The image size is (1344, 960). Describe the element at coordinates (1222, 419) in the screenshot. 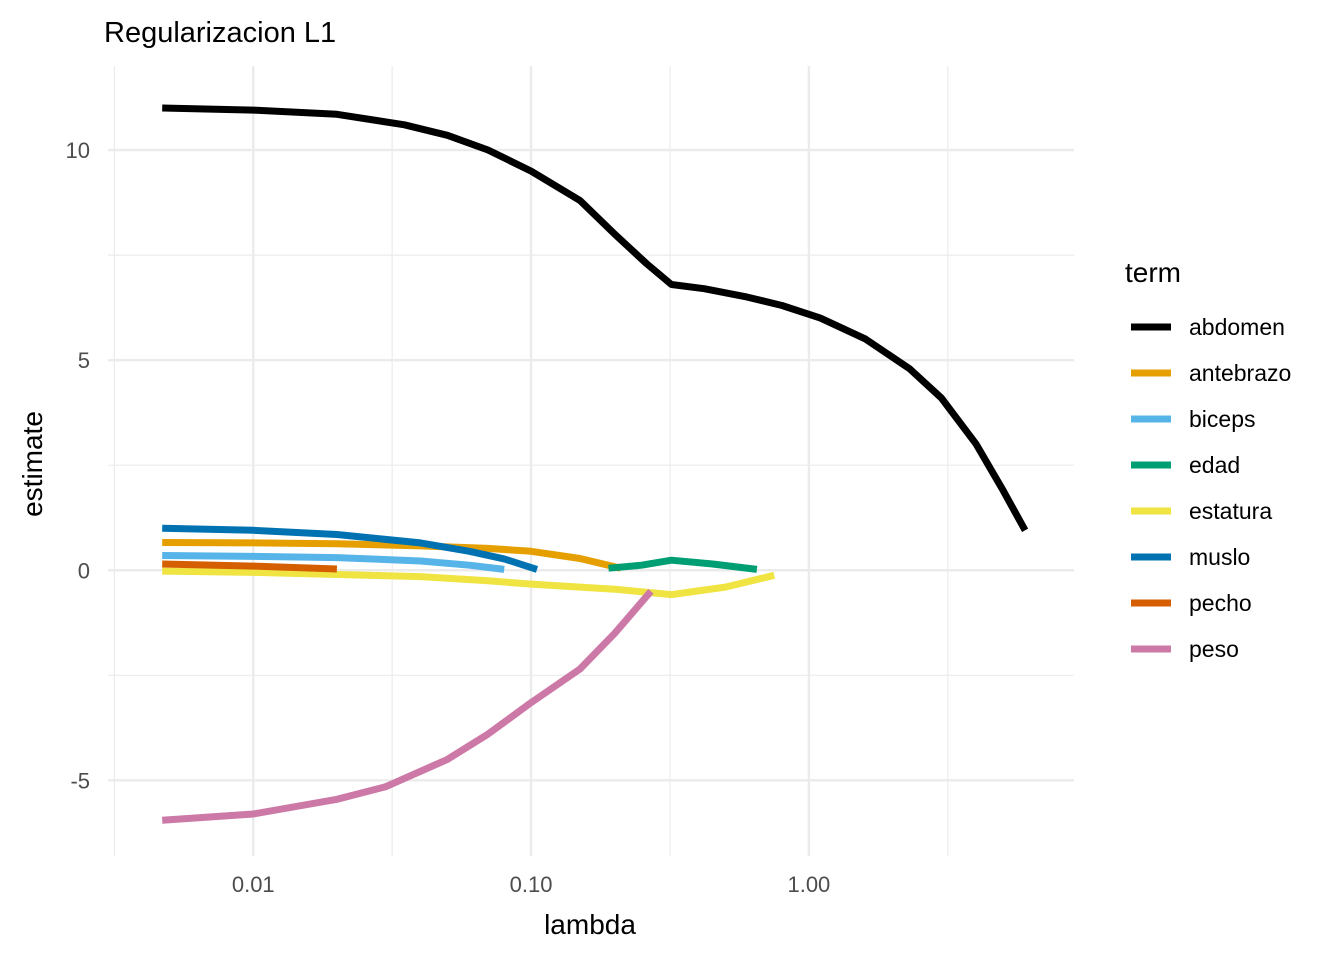

I see `legend-label-biceps: biceps` at that location.